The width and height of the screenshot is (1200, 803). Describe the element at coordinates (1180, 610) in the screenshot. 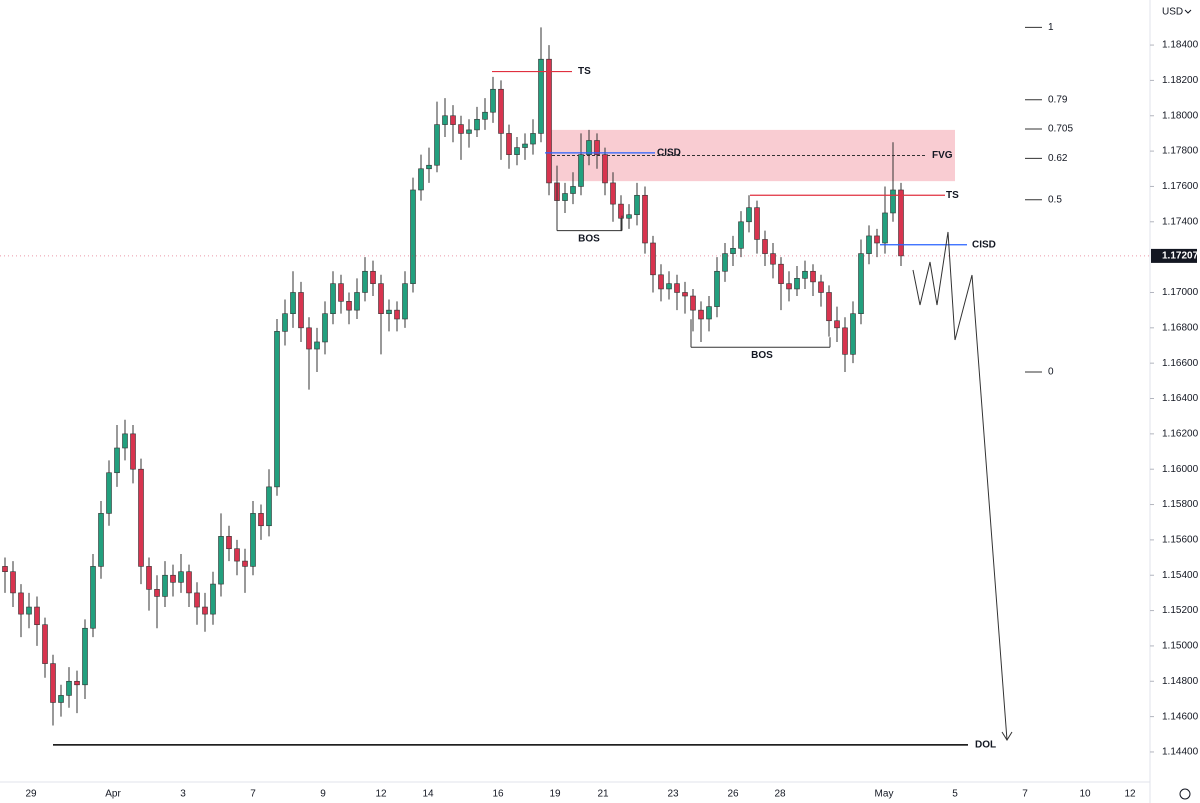

I see `y-tick-label: 1.15200` at that location.